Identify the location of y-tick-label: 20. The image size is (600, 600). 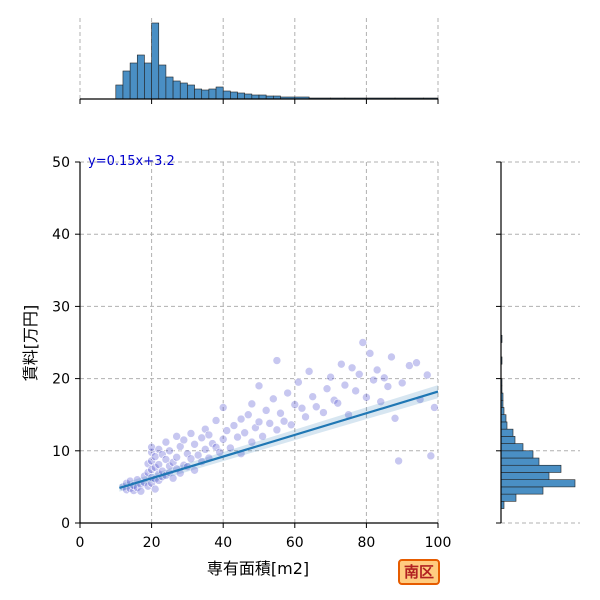
(61, 380).